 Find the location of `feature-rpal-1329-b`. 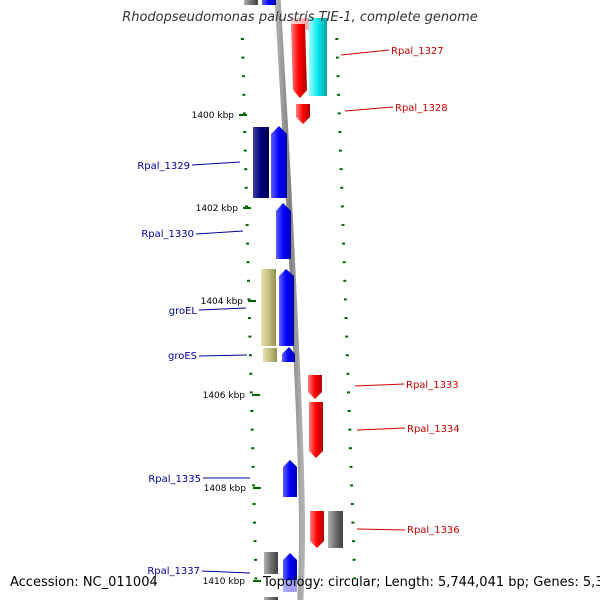

feature-rpal-1329-b is located at coordinates (279, 162).